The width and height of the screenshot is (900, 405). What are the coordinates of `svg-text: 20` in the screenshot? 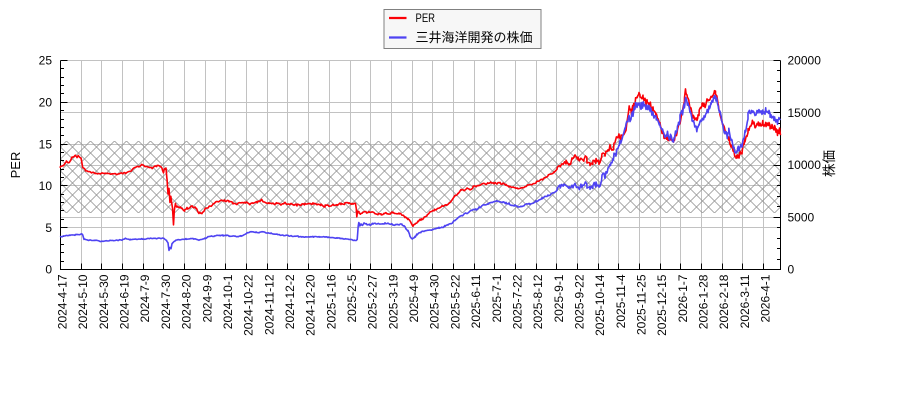 It's located at (46, 103).